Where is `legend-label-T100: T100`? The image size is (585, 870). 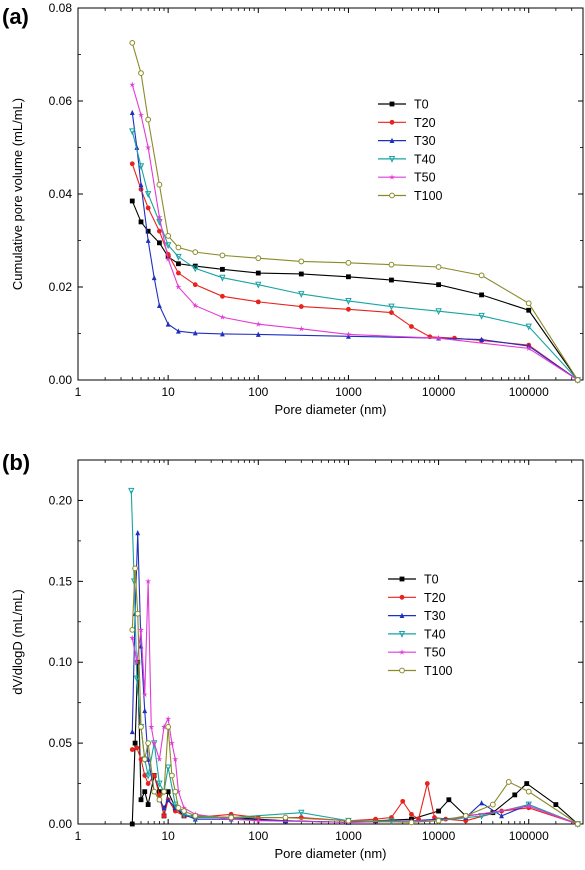
legend-label-T100: T100 is located at coordinates (428, 196).